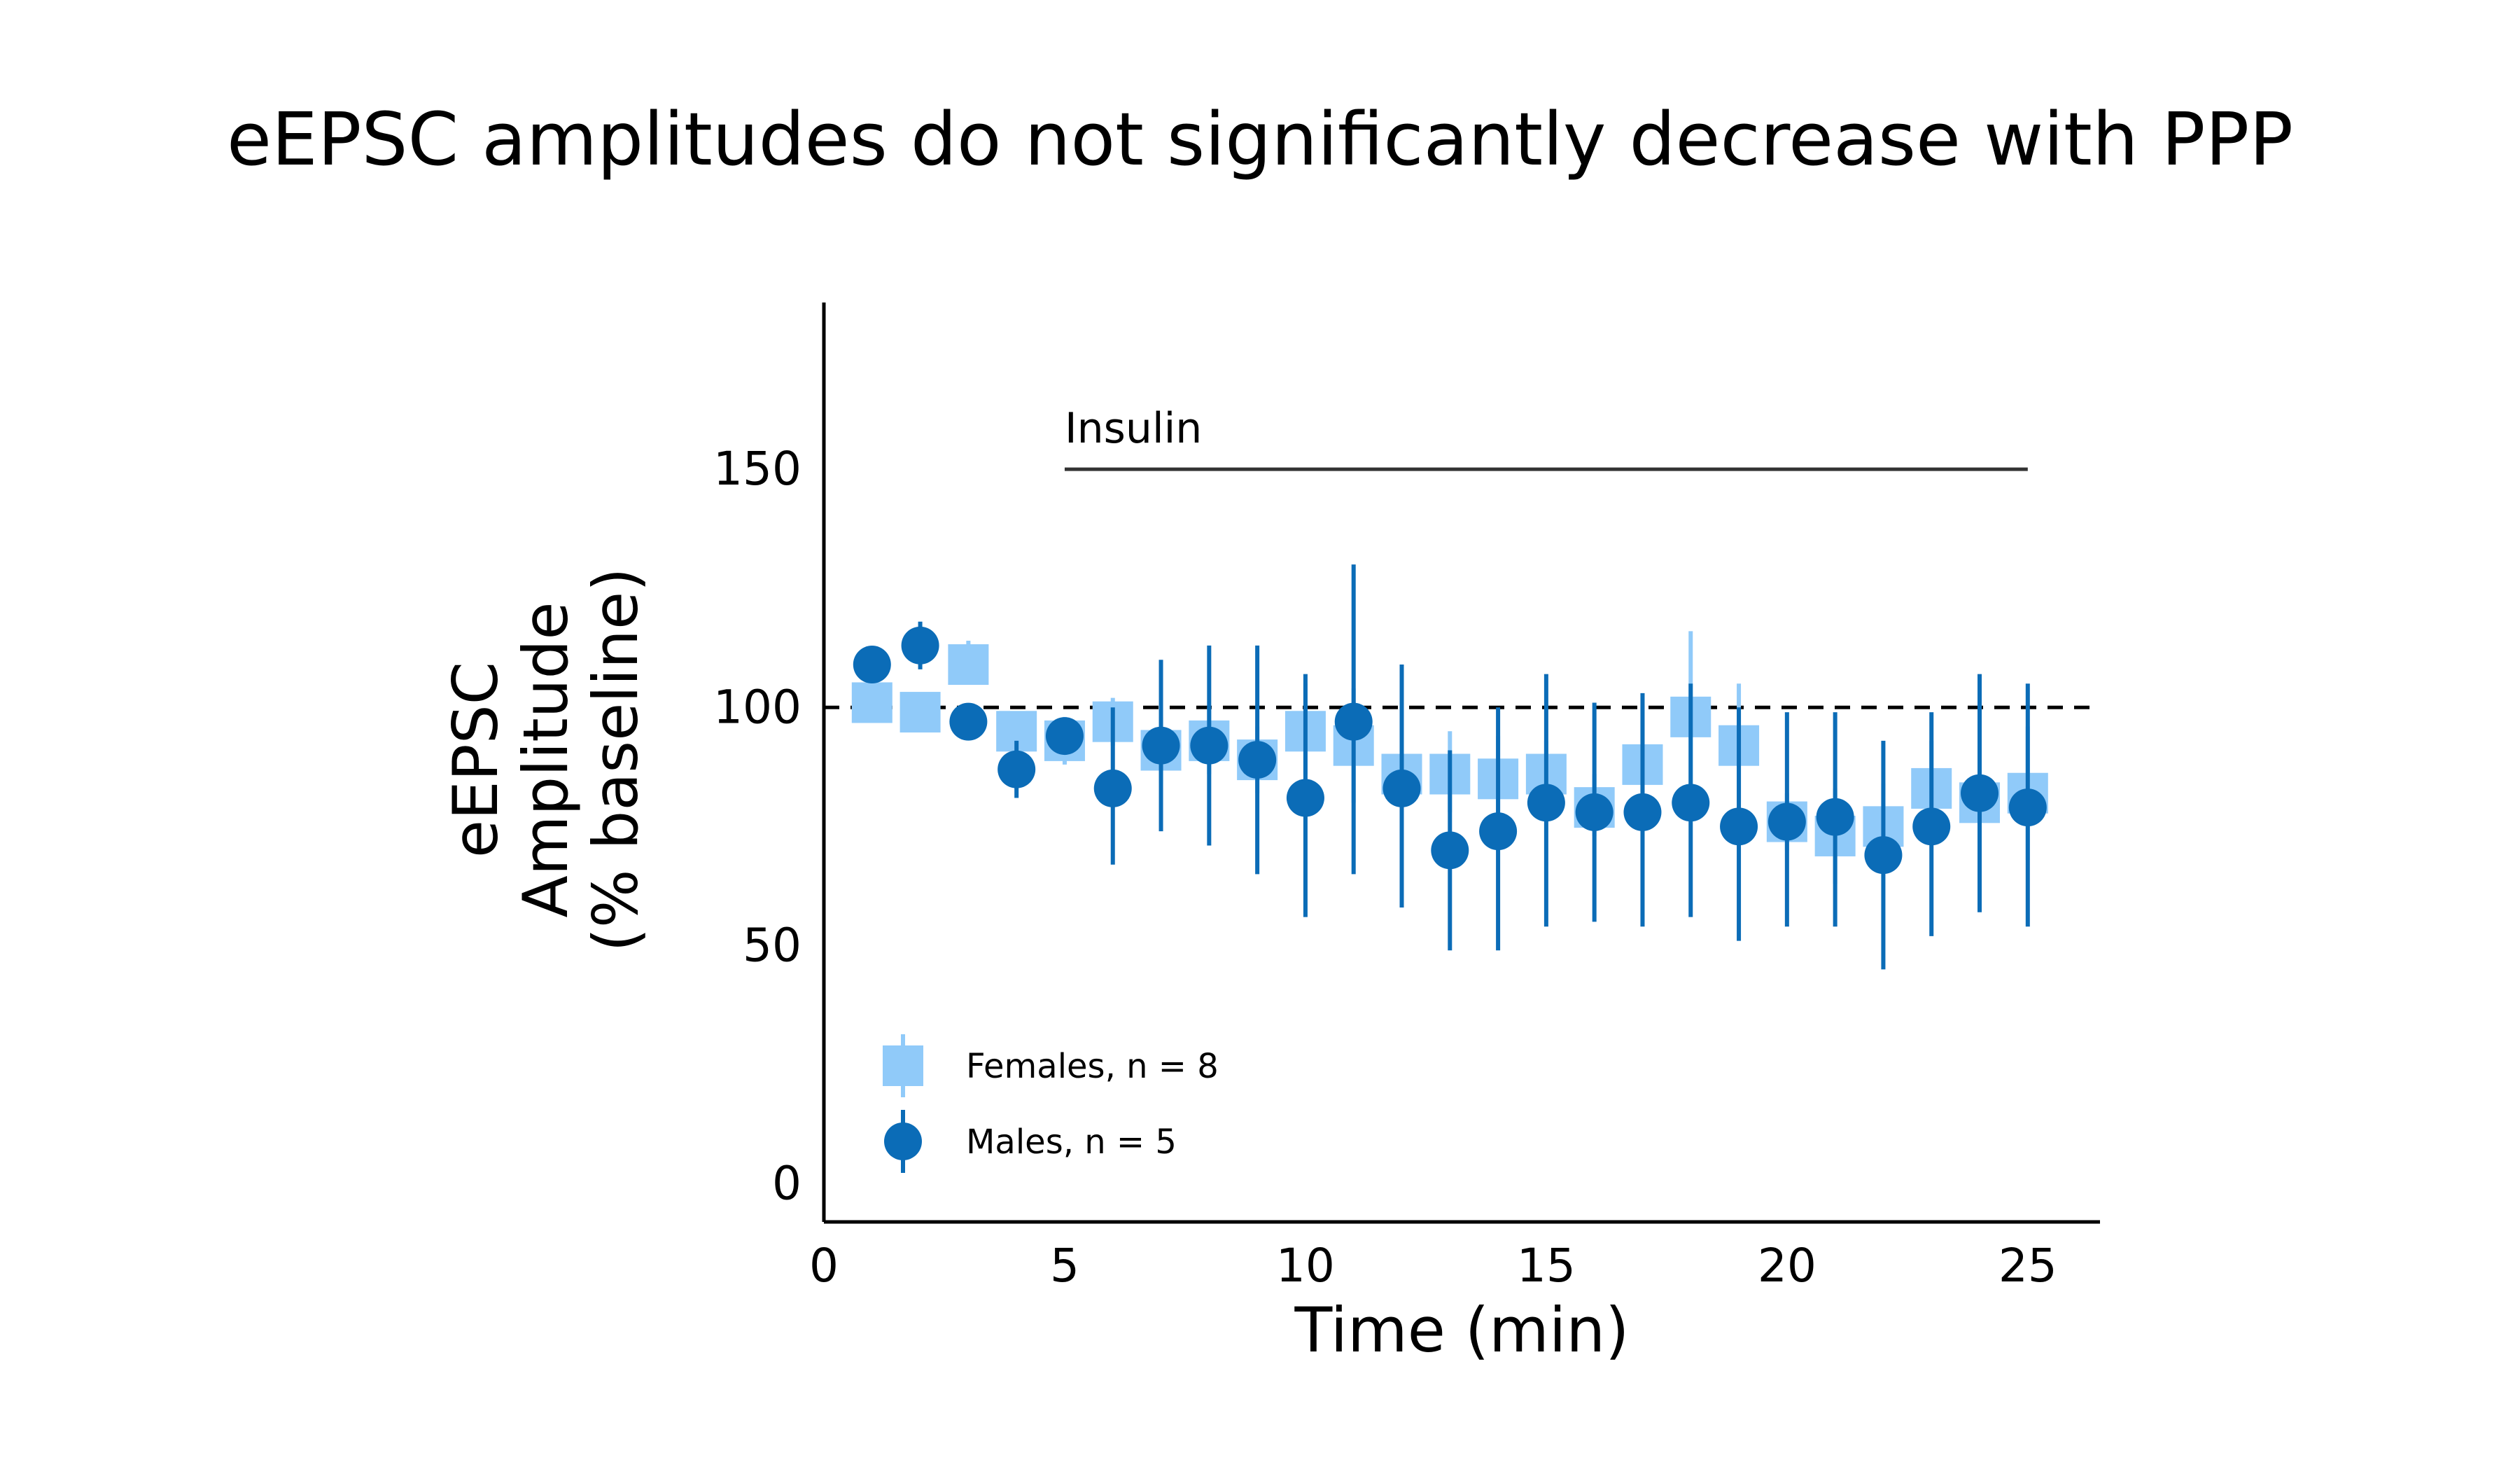 This screenshot has width=2520, height=1474. I want to click on legend-male-marker, so click(903, 1141).